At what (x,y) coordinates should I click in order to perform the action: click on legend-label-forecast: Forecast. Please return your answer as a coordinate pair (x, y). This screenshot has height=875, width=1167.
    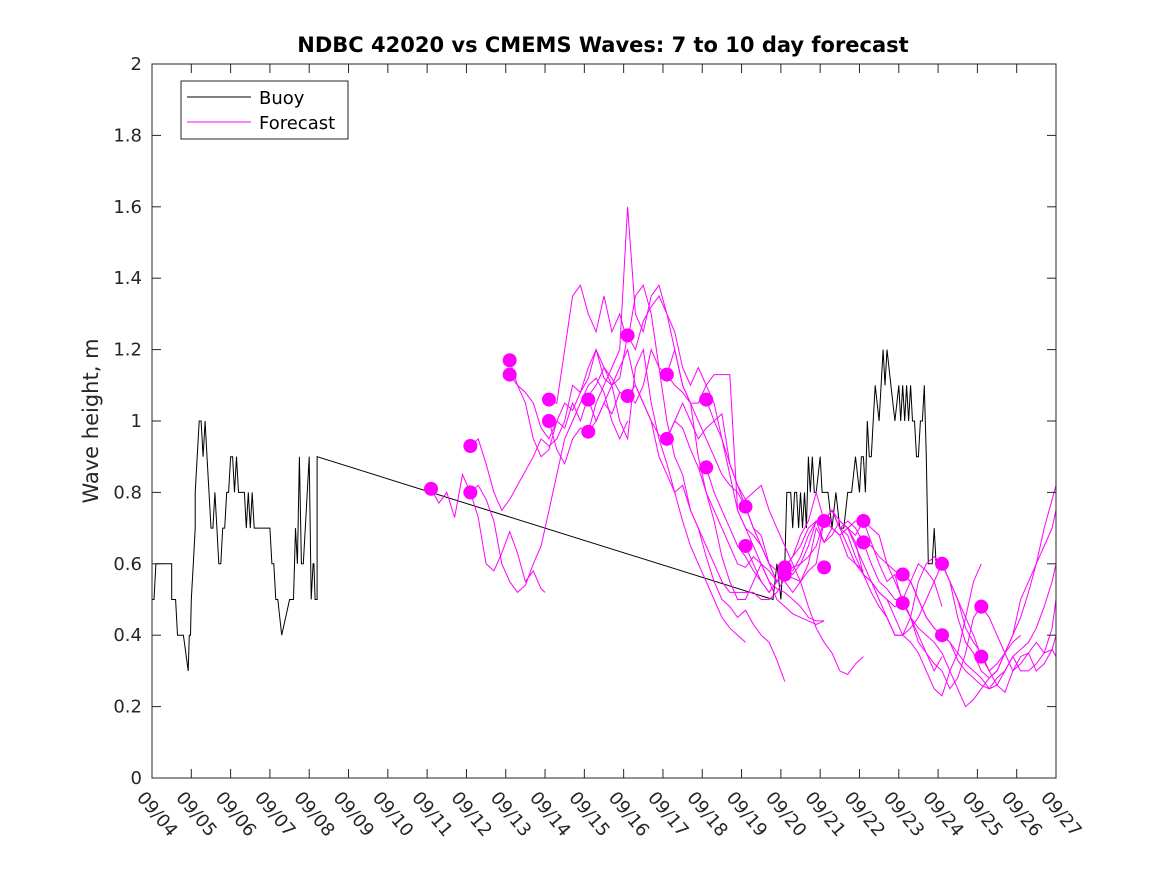
    Looking at the image, I should click on (297, 123).